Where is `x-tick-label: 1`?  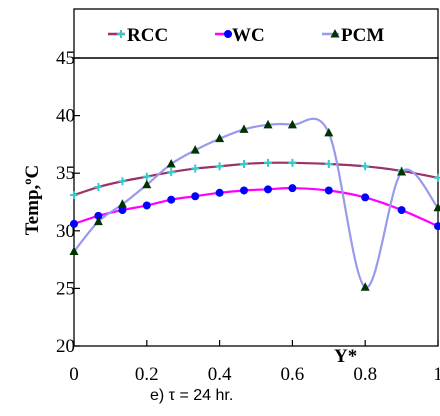 x-tick-label: 1 is located at coordinates (436, 374).